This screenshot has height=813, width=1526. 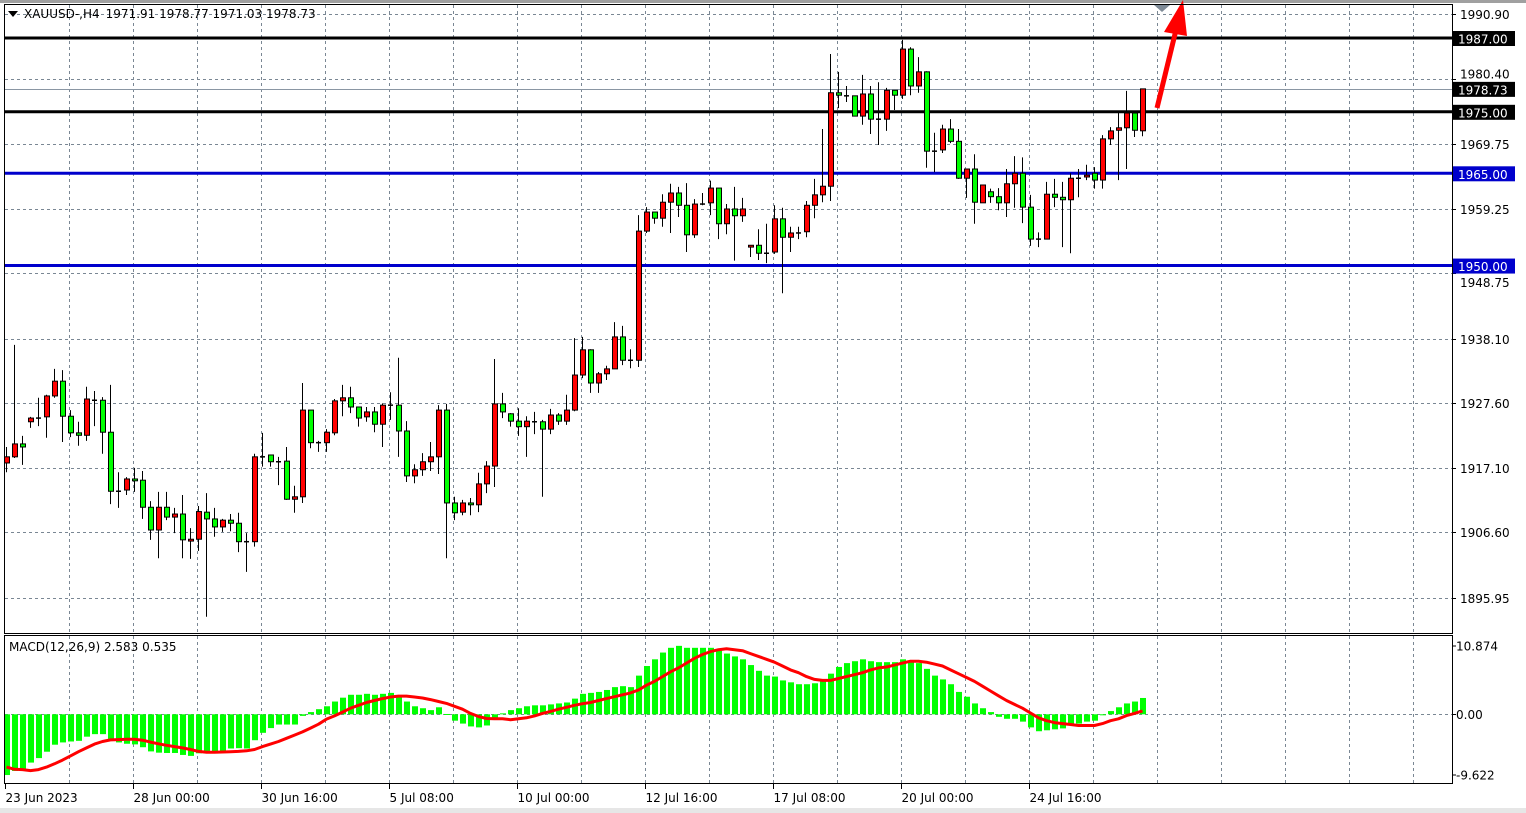 I want to click on arrow-shaft, so click(x=1166, y=69).